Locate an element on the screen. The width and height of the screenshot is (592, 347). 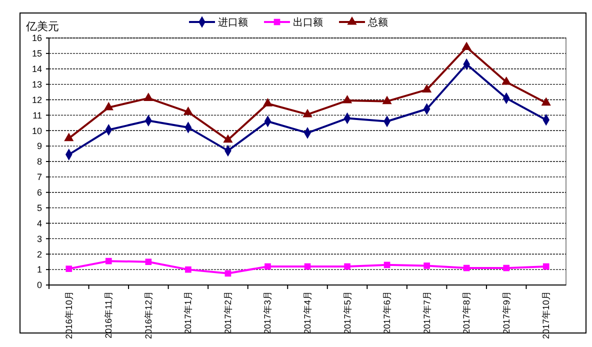
y-tick-label: 2 is located at coordinates (39, 254).